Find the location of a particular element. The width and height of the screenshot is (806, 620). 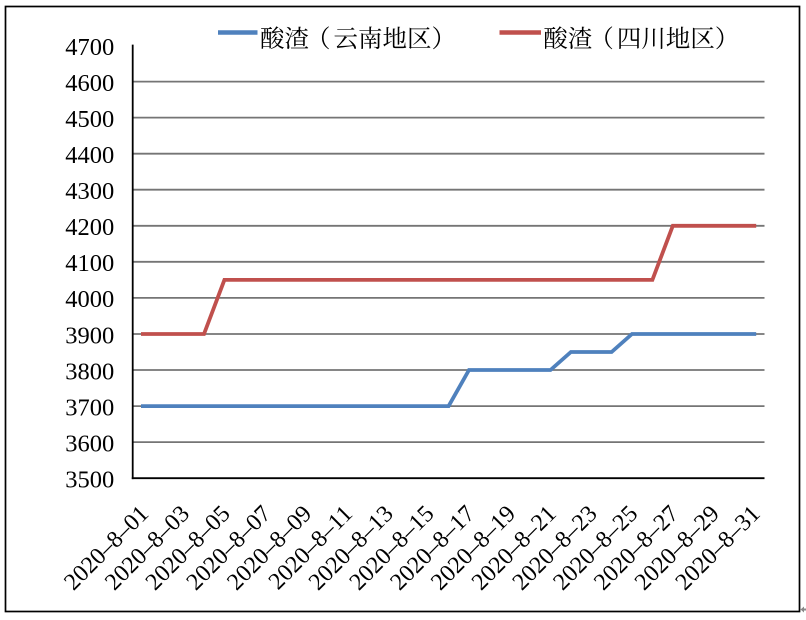

svg-text: 4100 is located at coordinates (89, 263).